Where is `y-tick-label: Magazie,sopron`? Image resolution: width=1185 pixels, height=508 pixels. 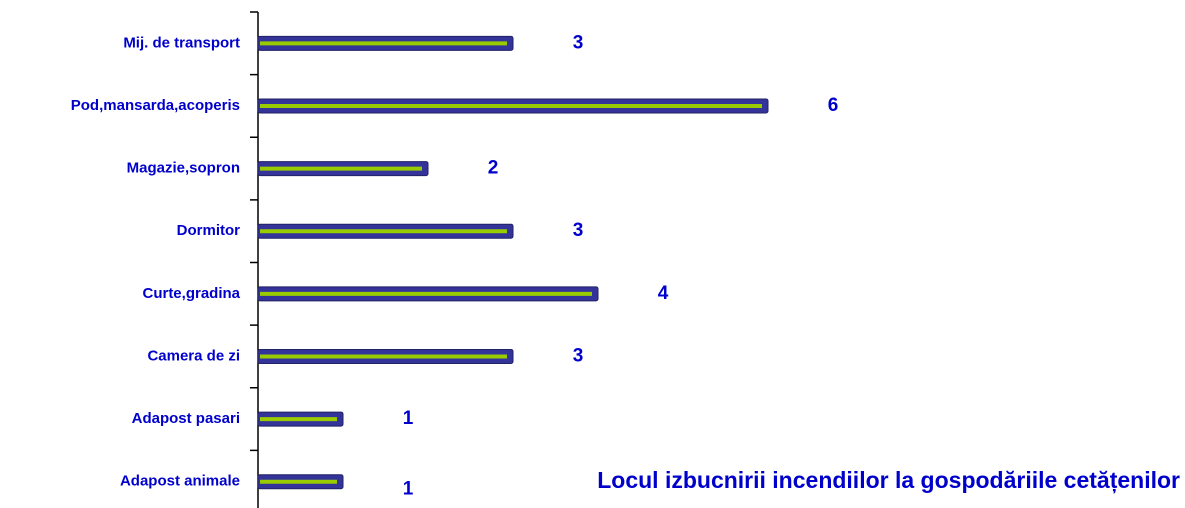 y-tick-label: Magazie,sopron is located at coordinates (183, 168).